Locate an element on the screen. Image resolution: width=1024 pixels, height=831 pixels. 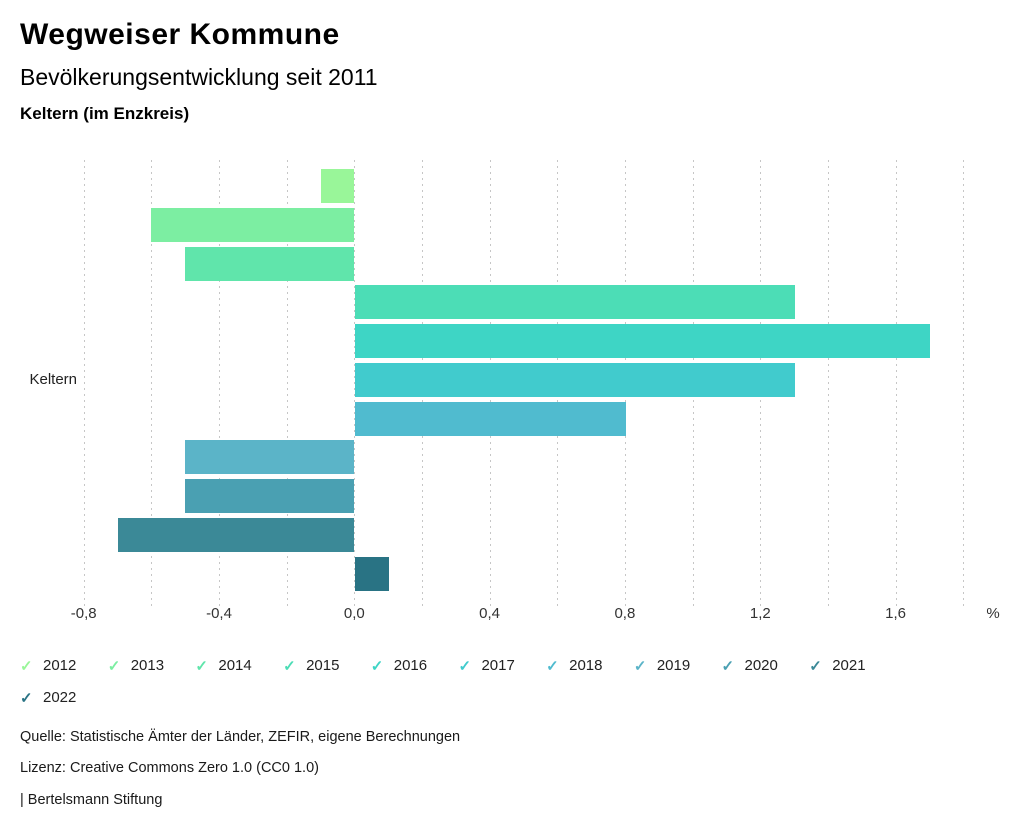
bar-2022 is located at coordinates (372, 573).